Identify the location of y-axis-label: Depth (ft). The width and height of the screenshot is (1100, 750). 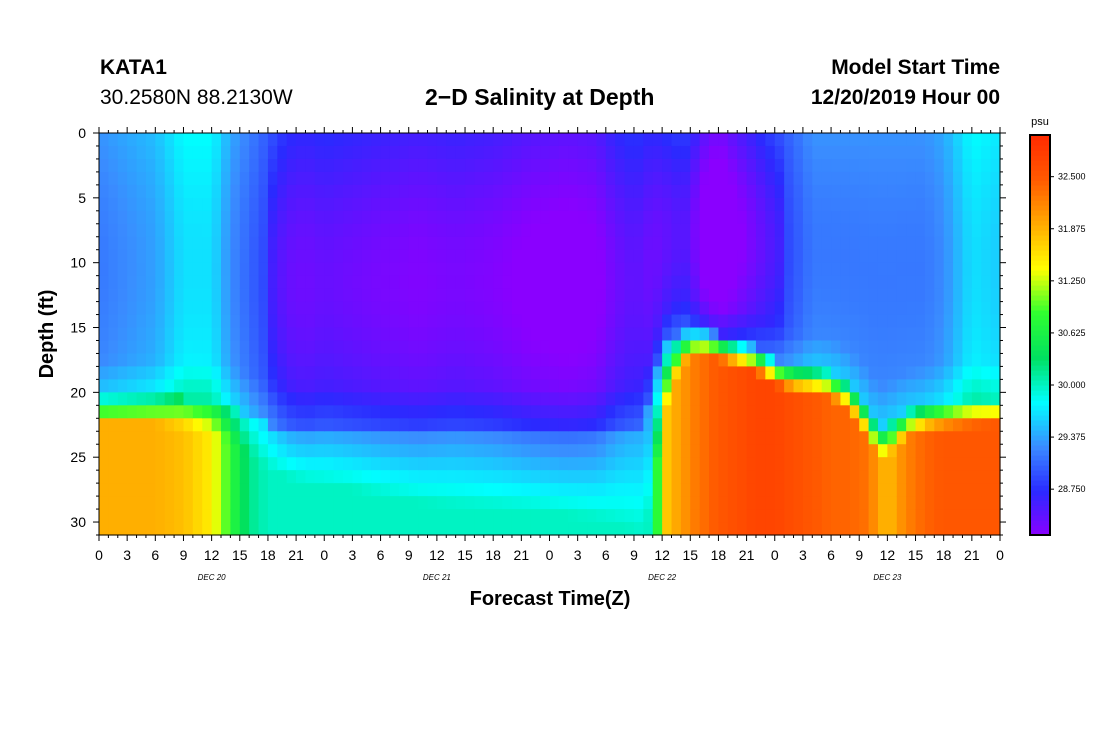
(47, 334).